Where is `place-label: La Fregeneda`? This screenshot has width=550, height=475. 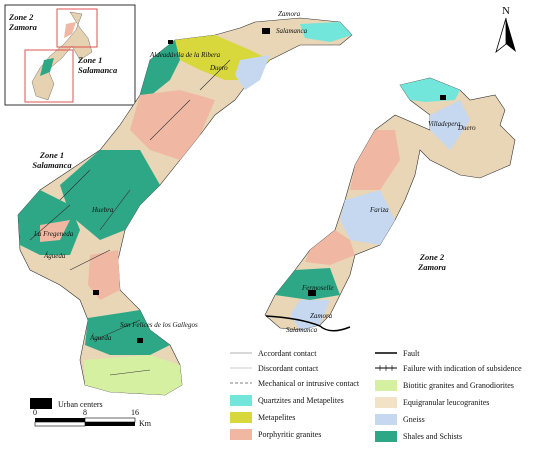 place-label: La Fregeneda is located at coordinates (53, 234).